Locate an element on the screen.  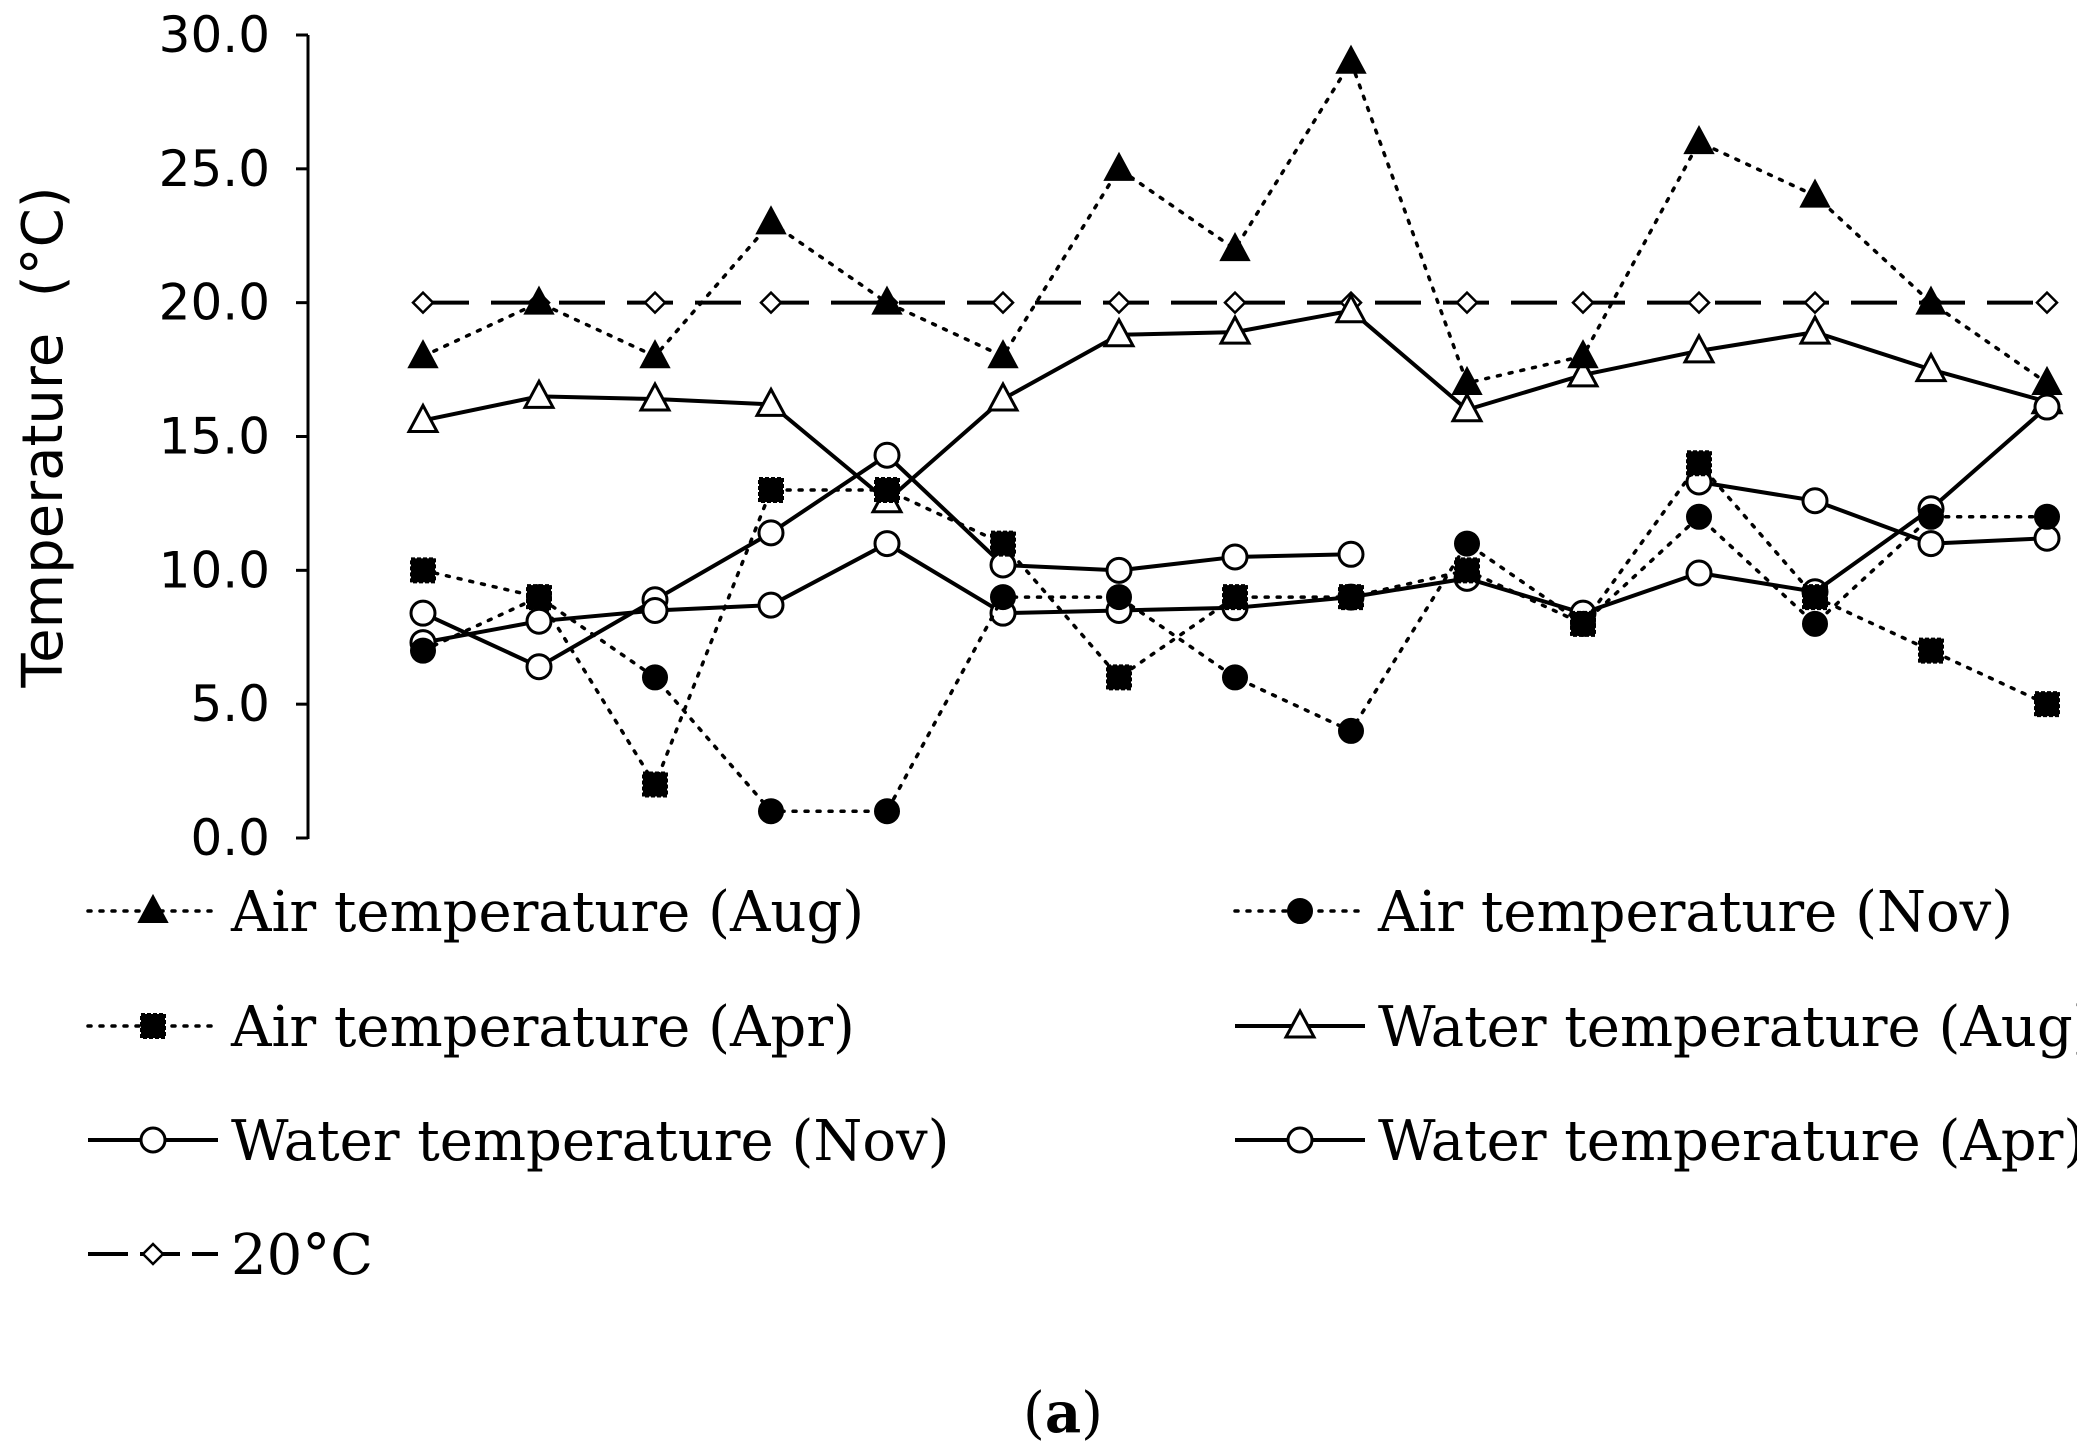
legend-label: Air temperature (Nov) is located at coordinates (1695, 912).